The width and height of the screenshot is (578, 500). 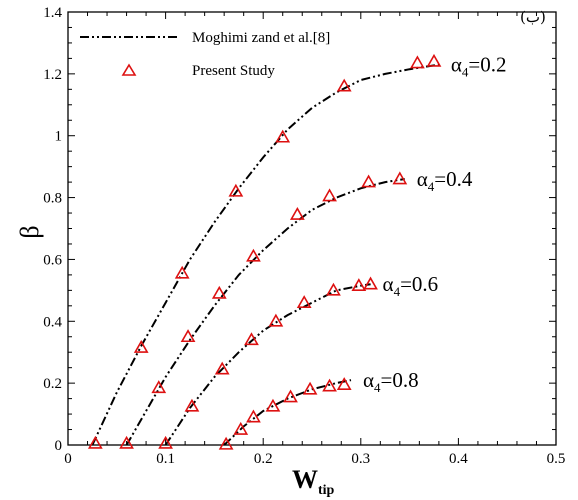 What do you see at coordinates (326, 490) in the screenshot?
I see `x-axis-label-sub: tip` at bounding box center [326, 490].